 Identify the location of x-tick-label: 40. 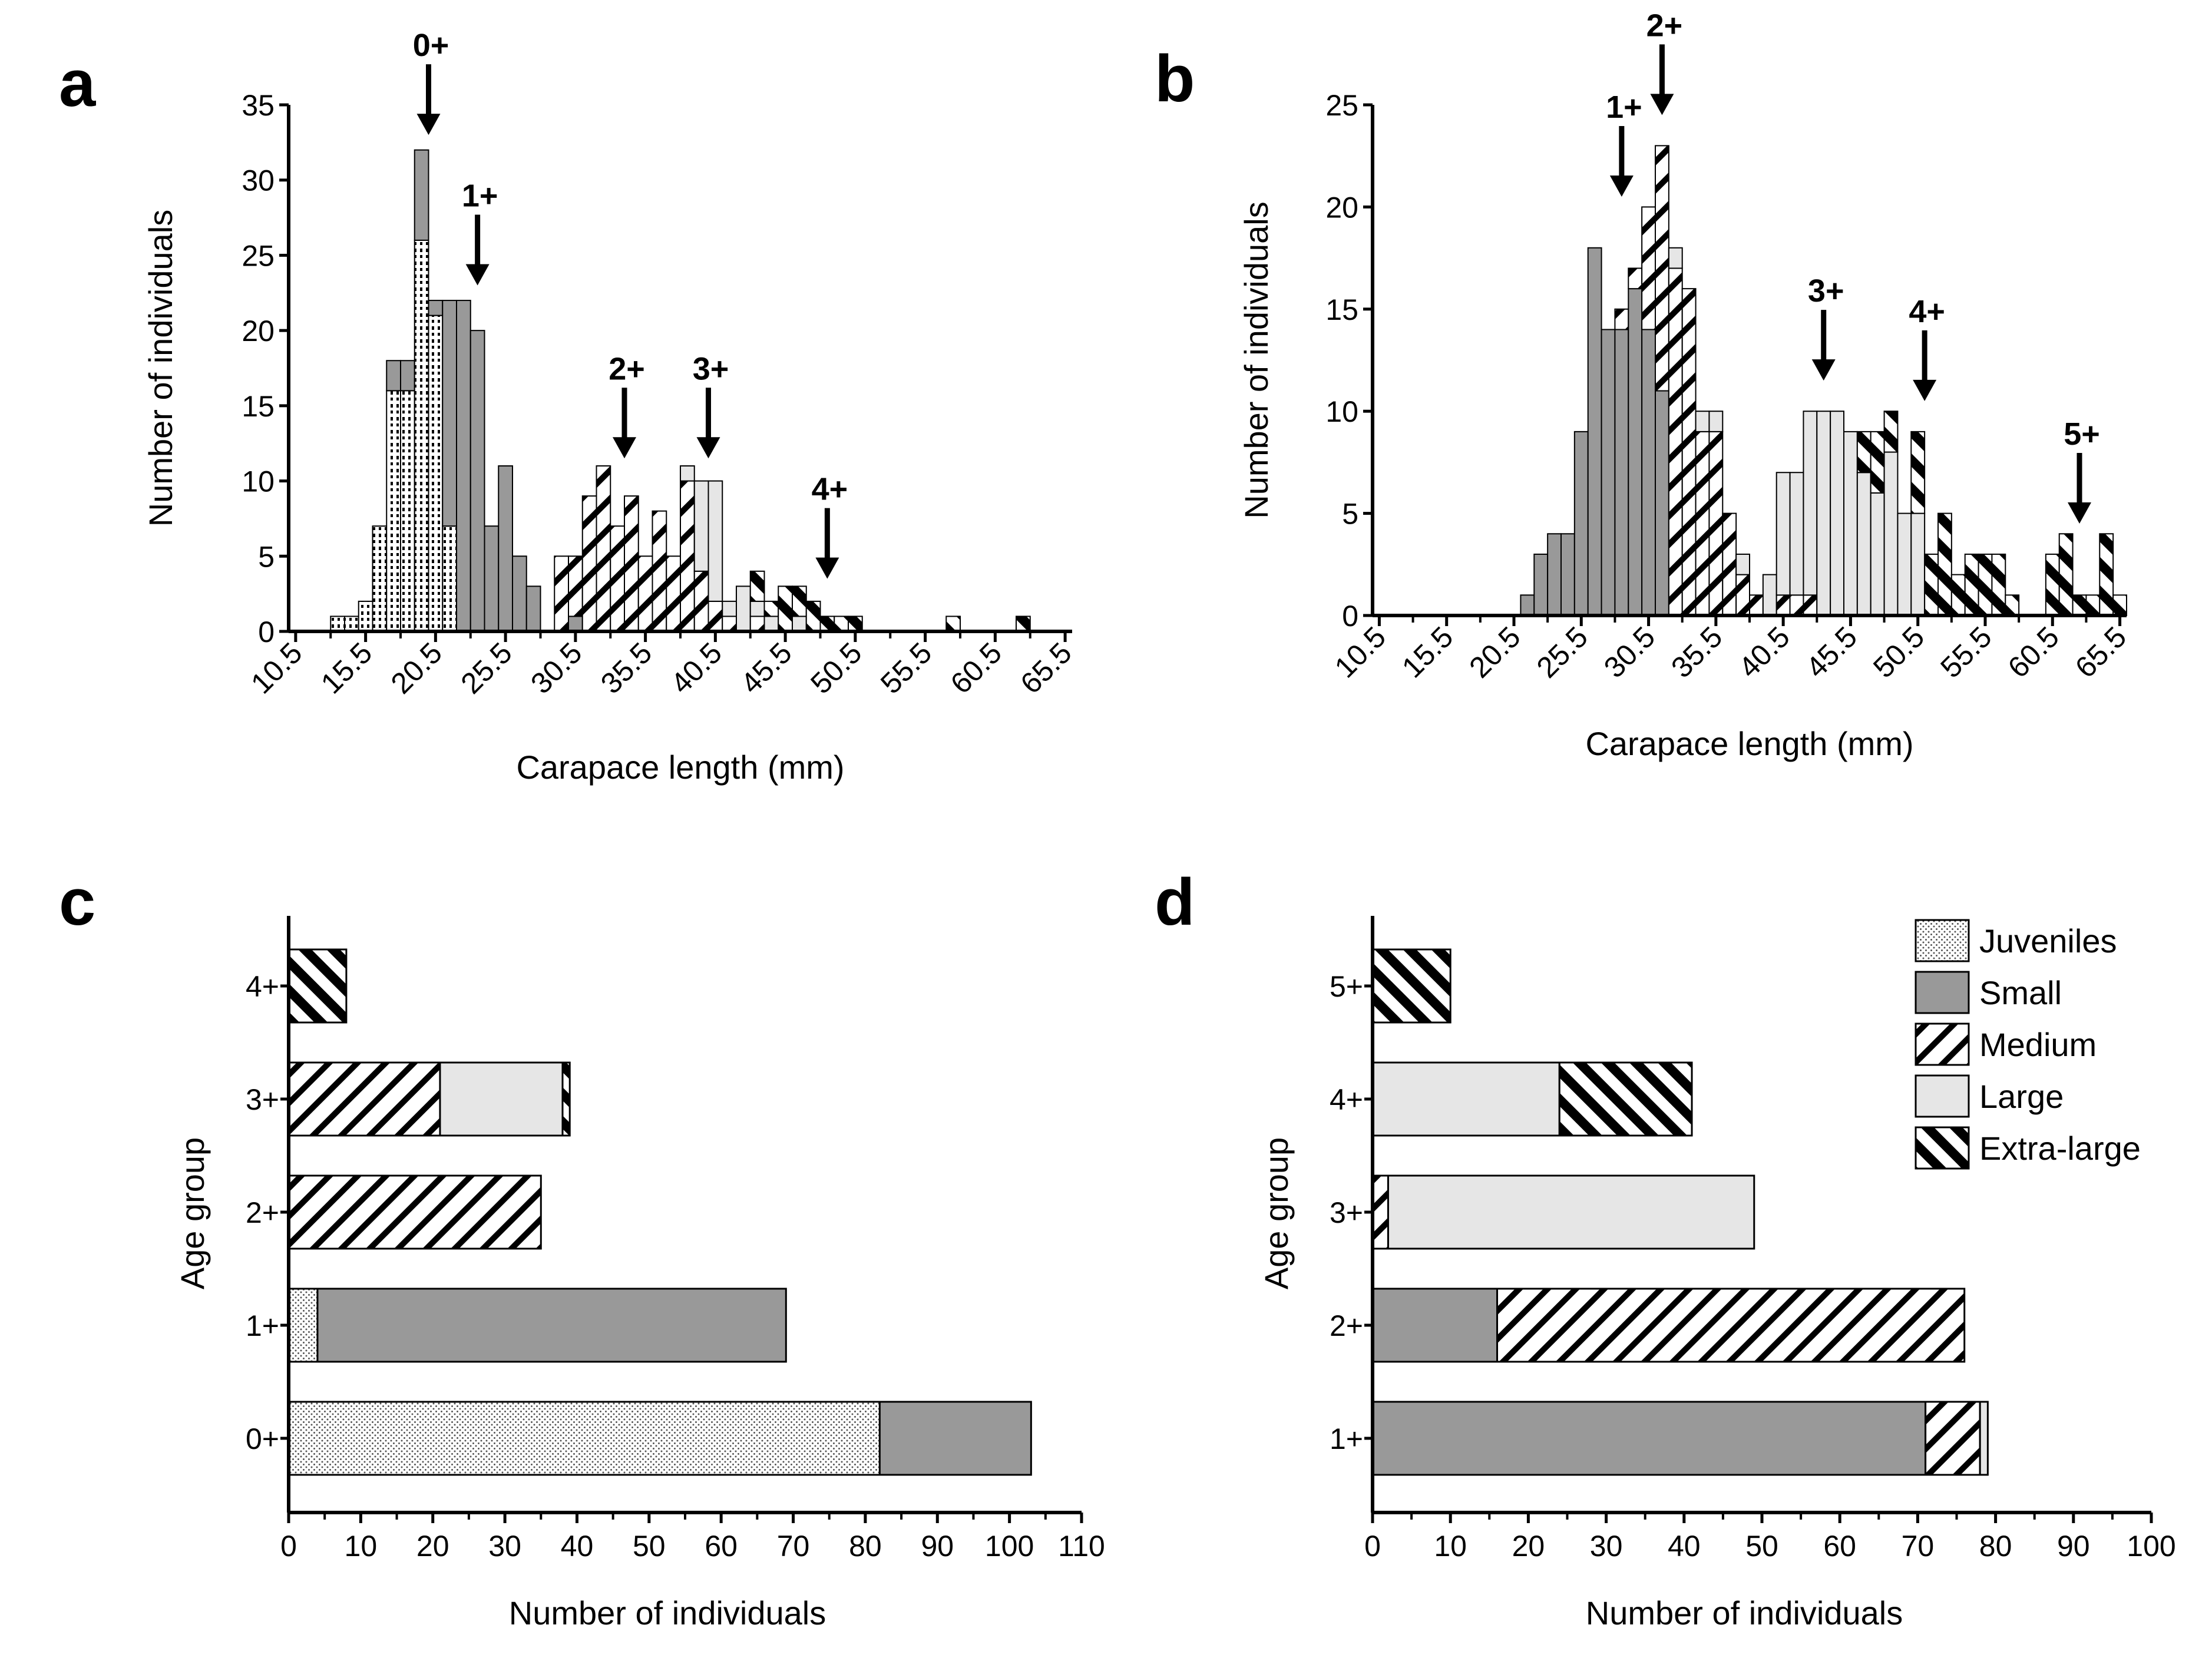
(577, 1546).